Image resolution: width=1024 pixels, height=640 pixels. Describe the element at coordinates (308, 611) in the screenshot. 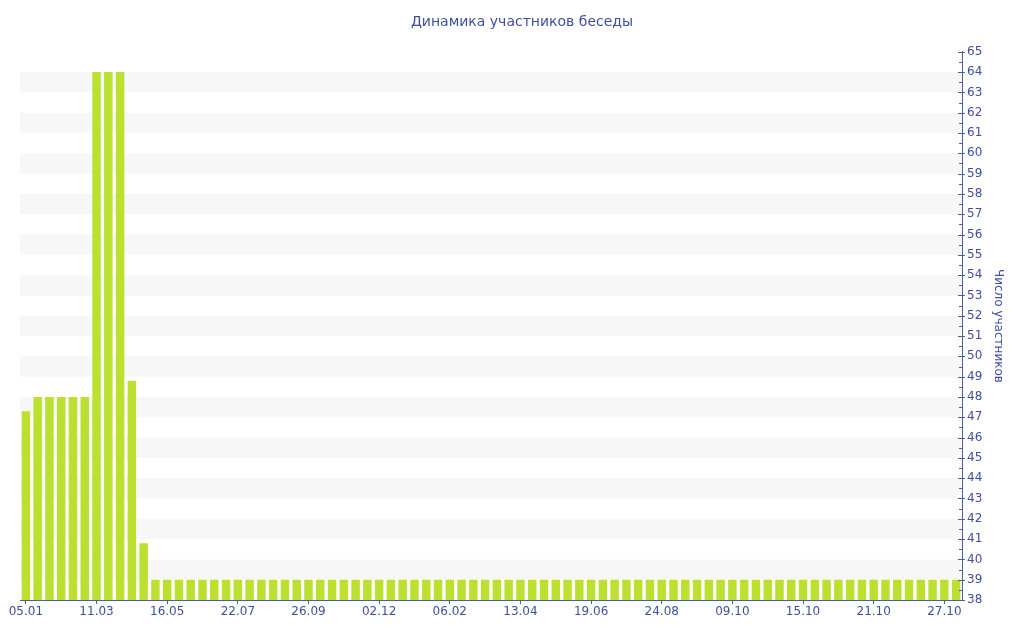

I see `x-tick-label: 26.09` at that location.